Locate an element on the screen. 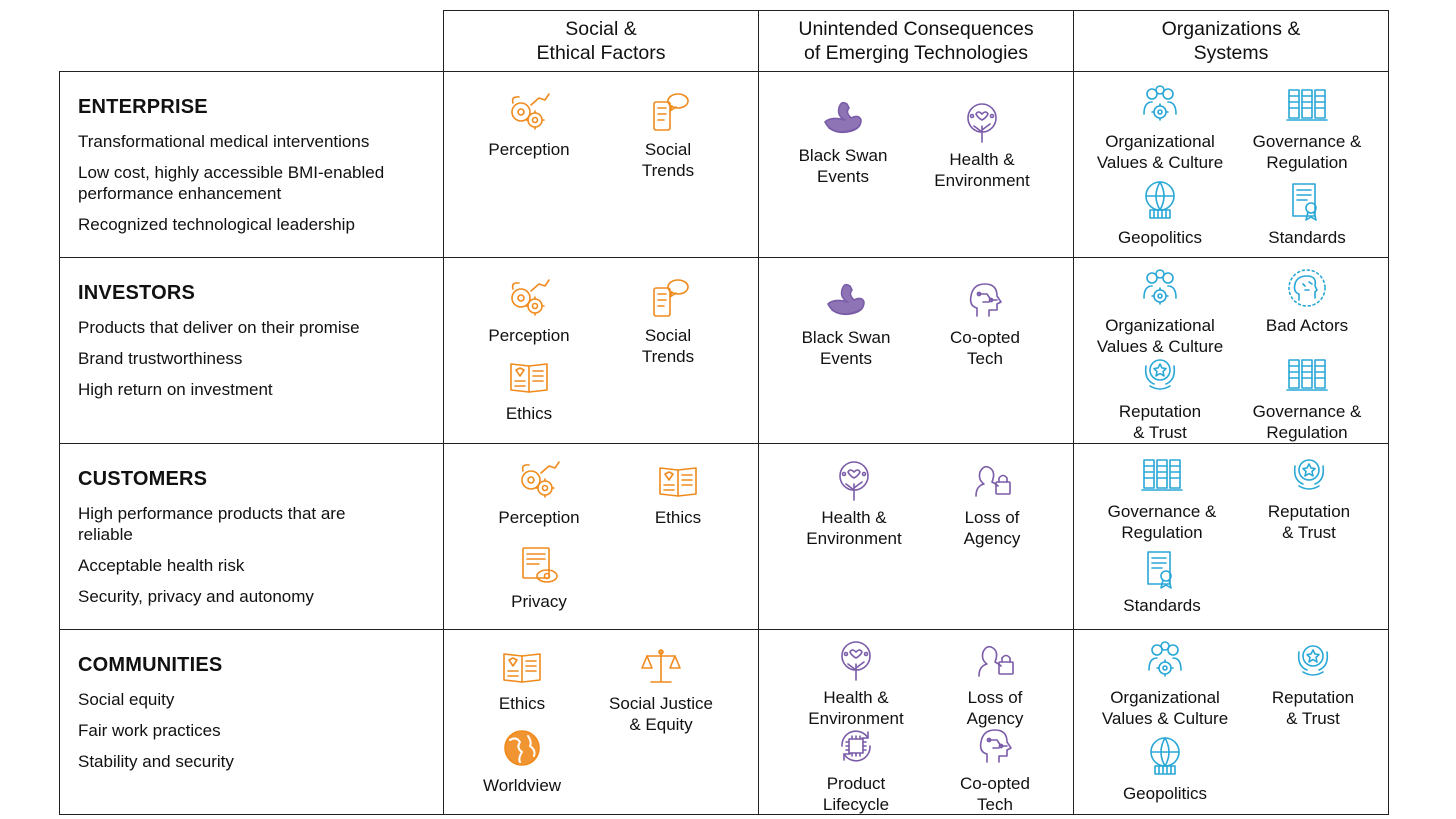 The width and height of the screenshot is (1456, 819). stakeholder-goal: Stability and security is located at coordinates (156, 761).